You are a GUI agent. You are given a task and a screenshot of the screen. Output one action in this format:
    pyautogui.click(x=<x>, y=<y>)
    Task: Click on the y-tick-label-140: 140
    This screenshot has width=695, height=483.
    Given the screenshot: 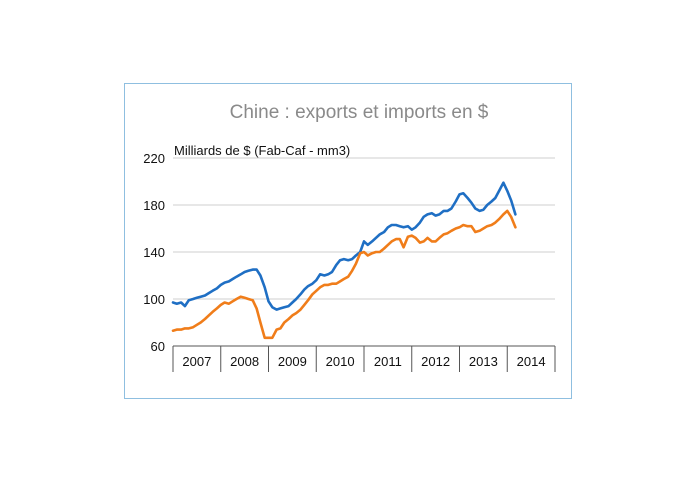 What is the action you would take?
    pyautogui.click(x=154, y=252)
    